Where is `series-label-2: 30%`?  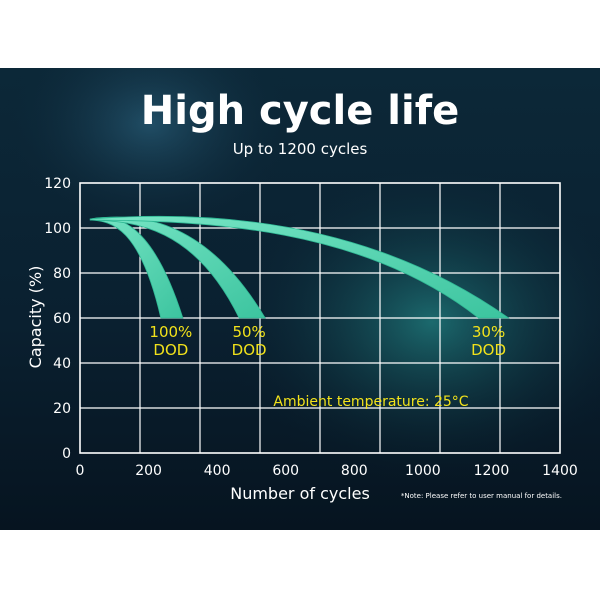
series-label-2: 30% is located at coordinates (488, 332).